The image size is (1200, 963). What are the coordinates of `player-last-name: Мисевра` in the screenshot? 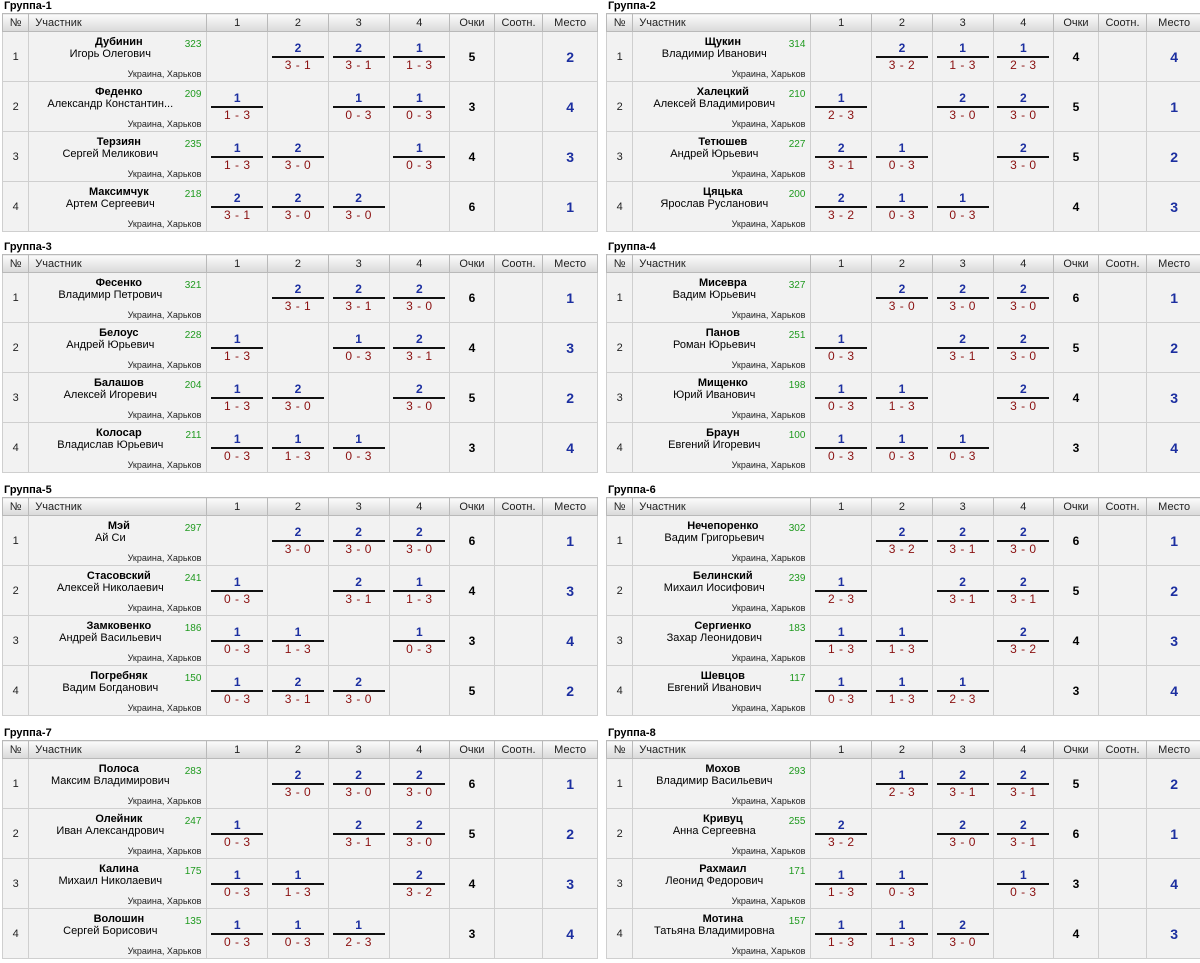 It's located at (722, 282).